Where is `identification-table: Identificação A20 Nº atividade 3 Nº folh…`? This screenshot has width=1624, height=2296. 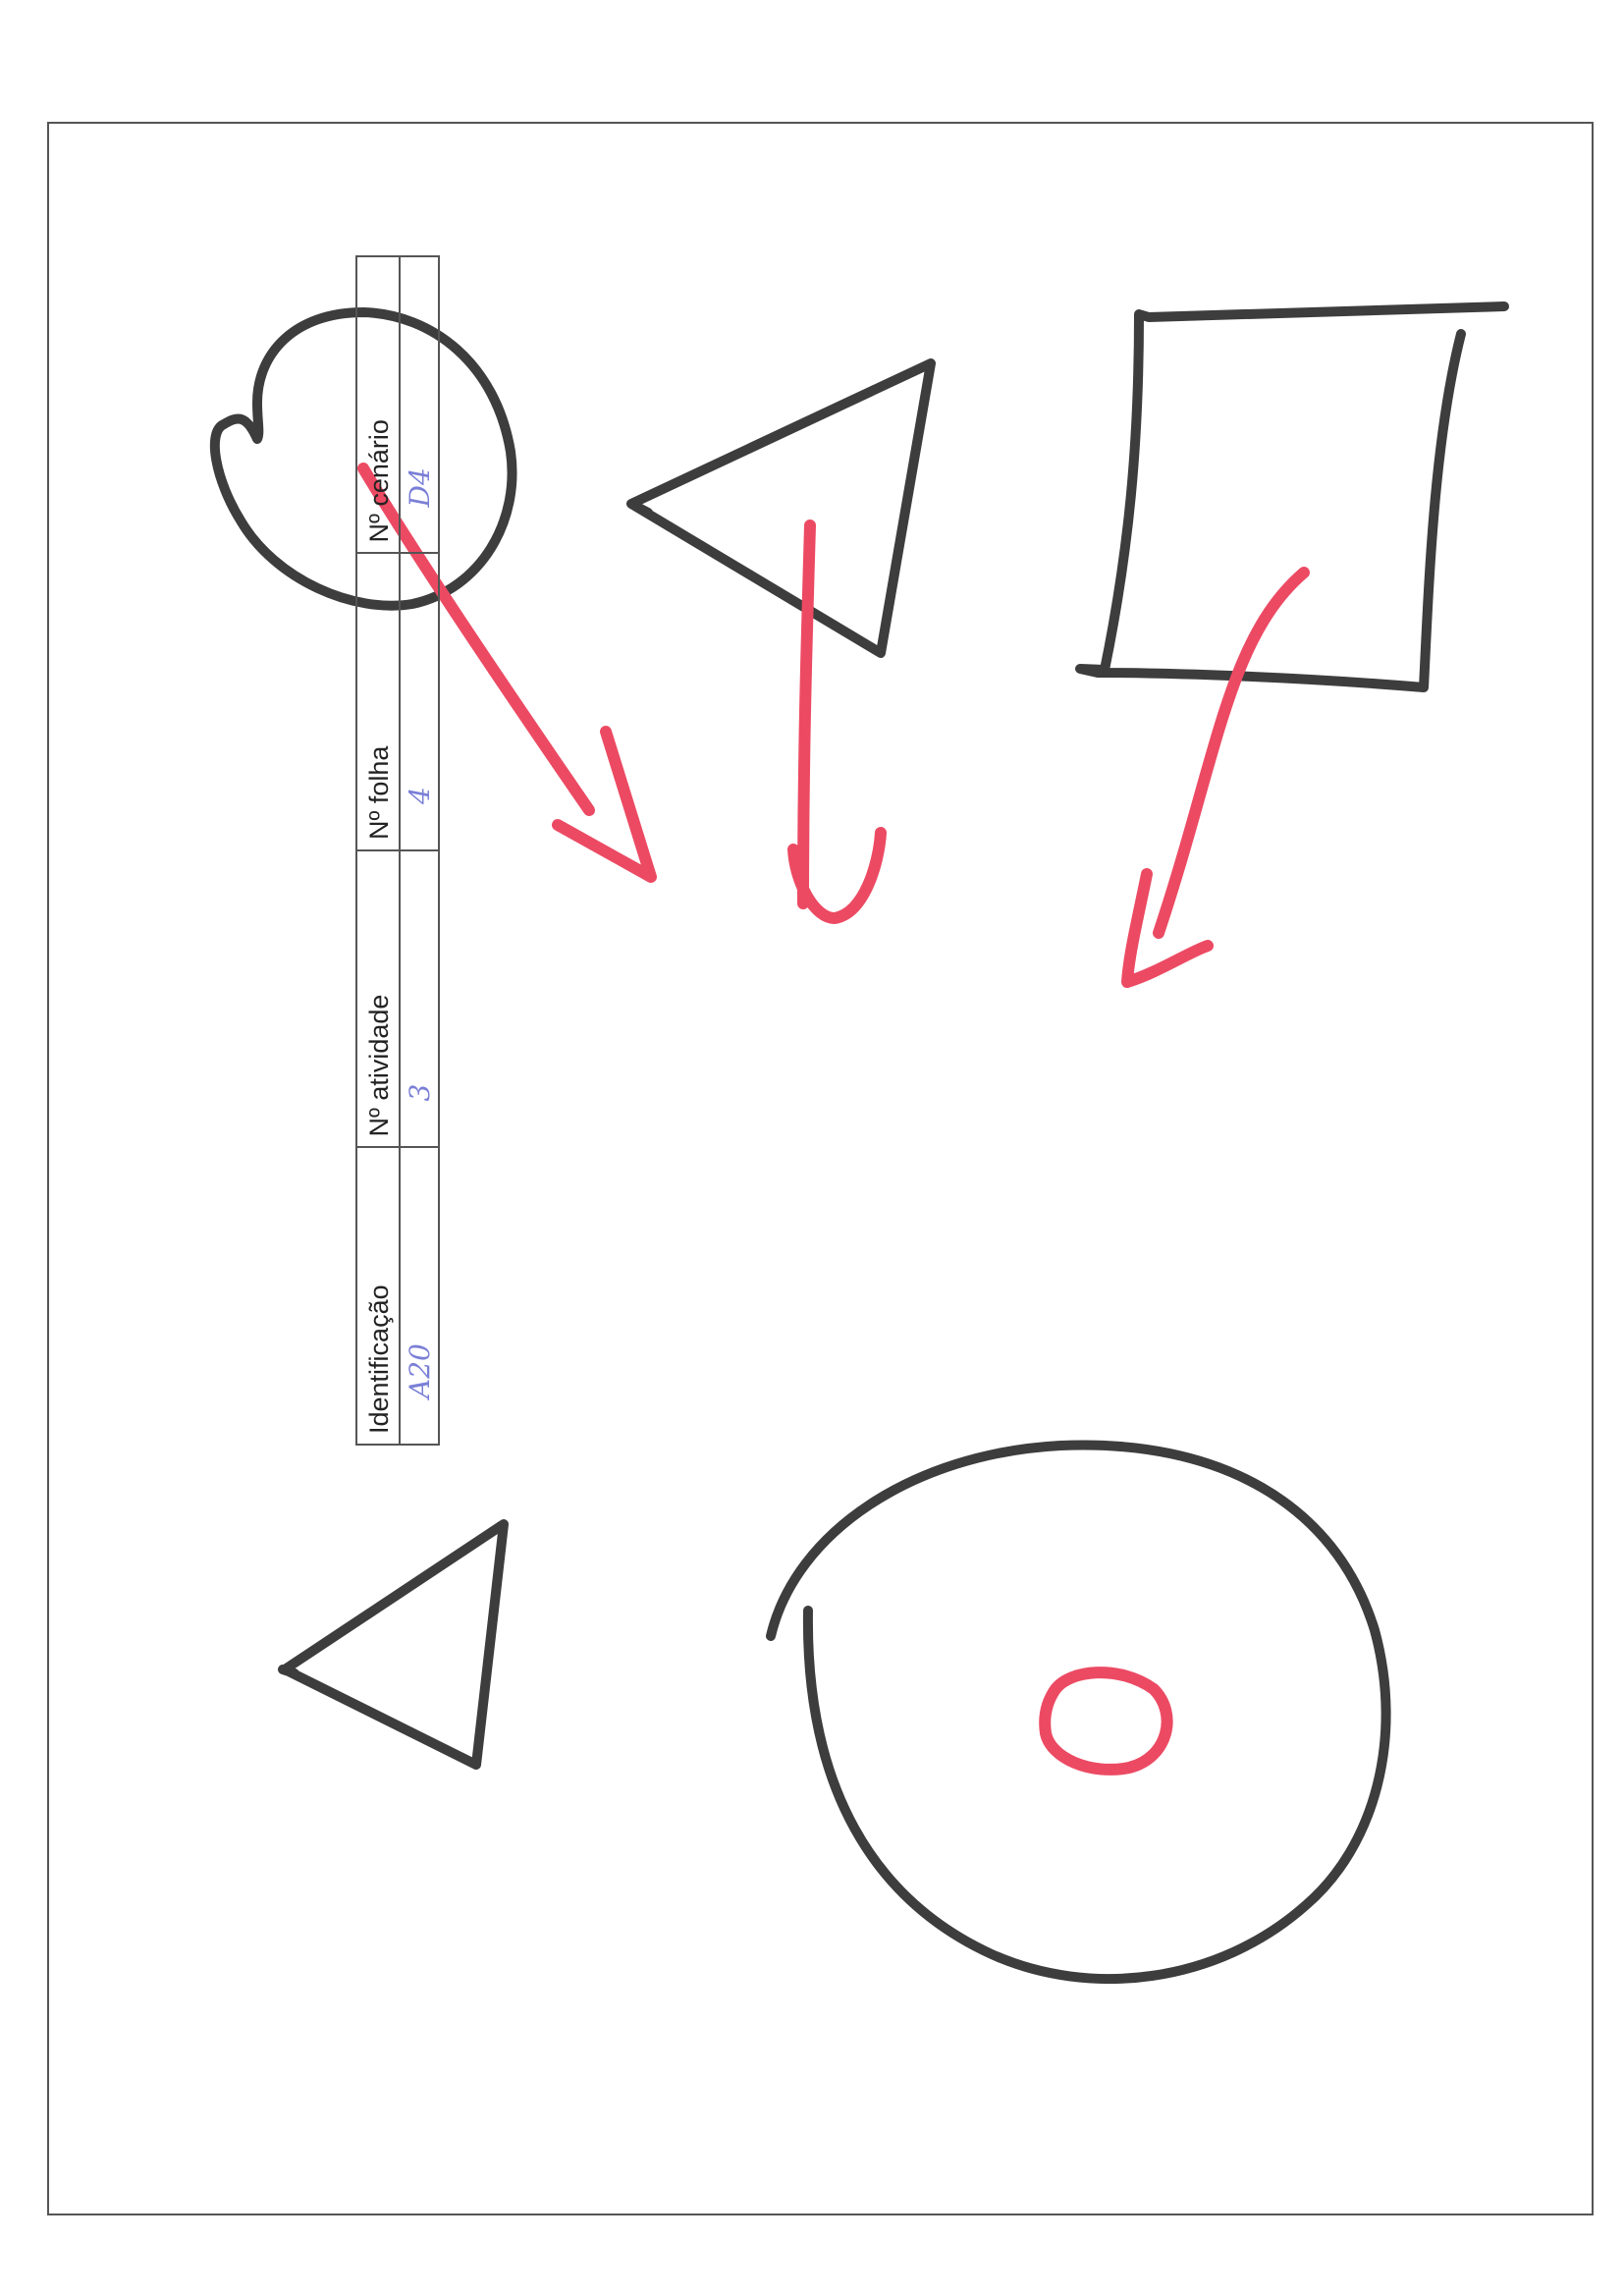
identification-table: Identificação A20 Nº atividade 3 Nº folh… is located at coordinates (397, 850).